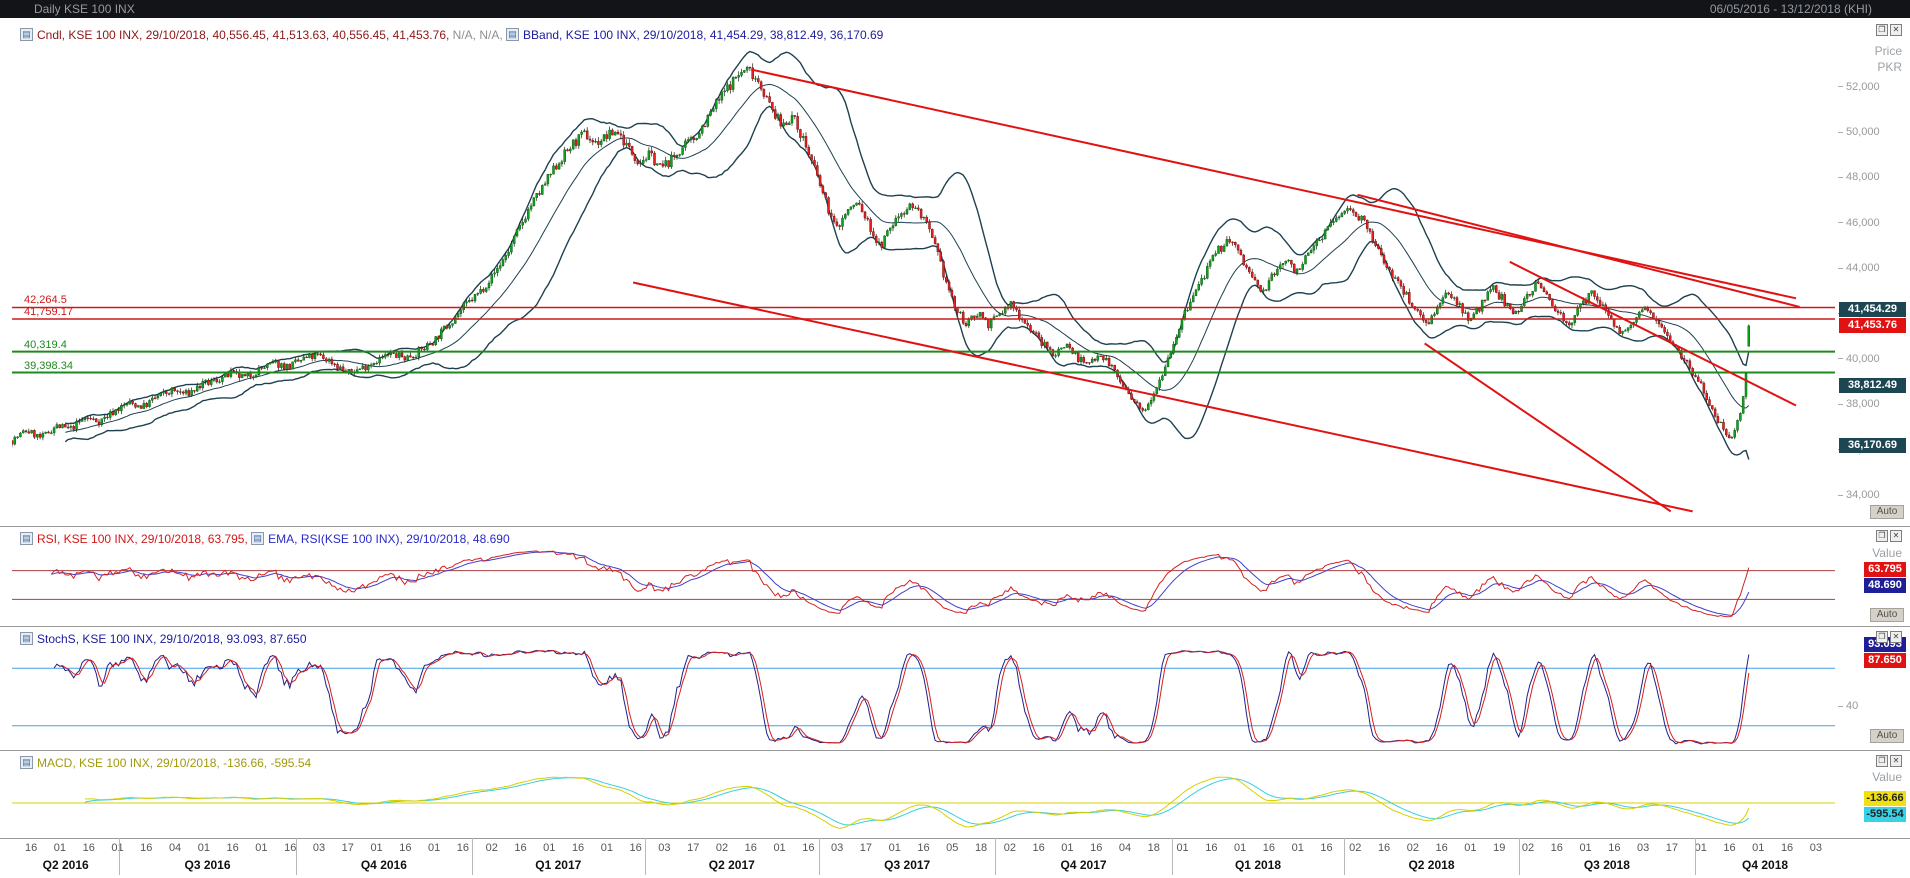  What do you see at coordinates (1887, 553) in the screenshot?
I see `rsi-axis-title: Value` at bounding box center [1887, 553].